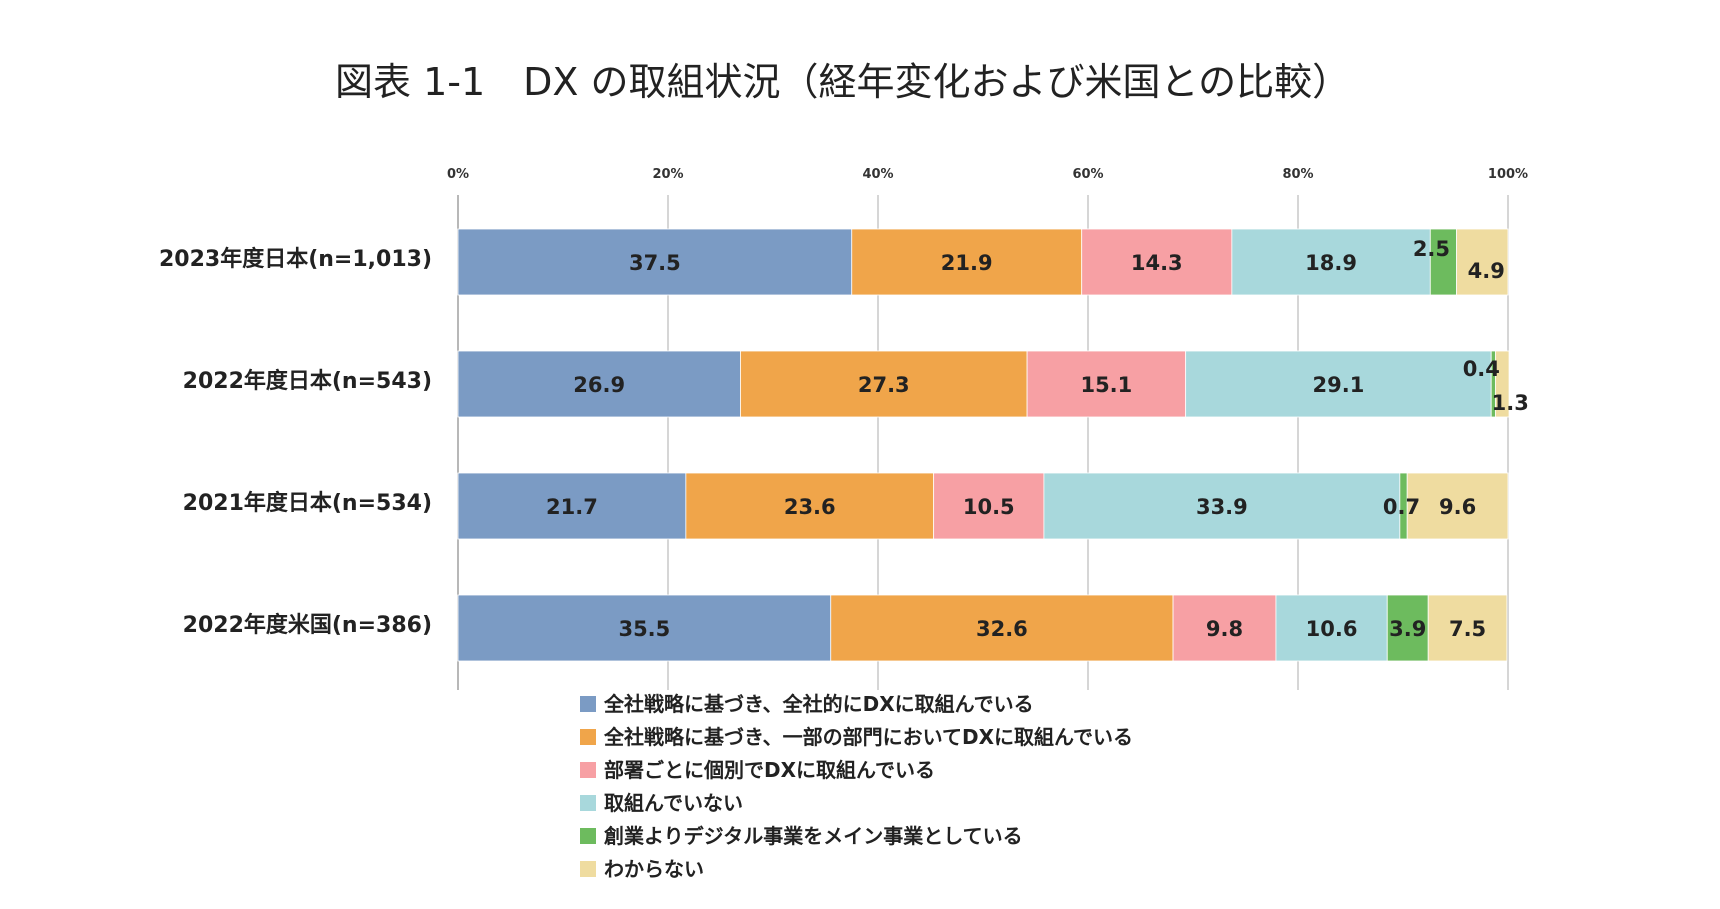 Image resolution: width=1720 pixels, height=909 pixels. I want to click on bar-value-label: 18.9, so click(1331, 263).